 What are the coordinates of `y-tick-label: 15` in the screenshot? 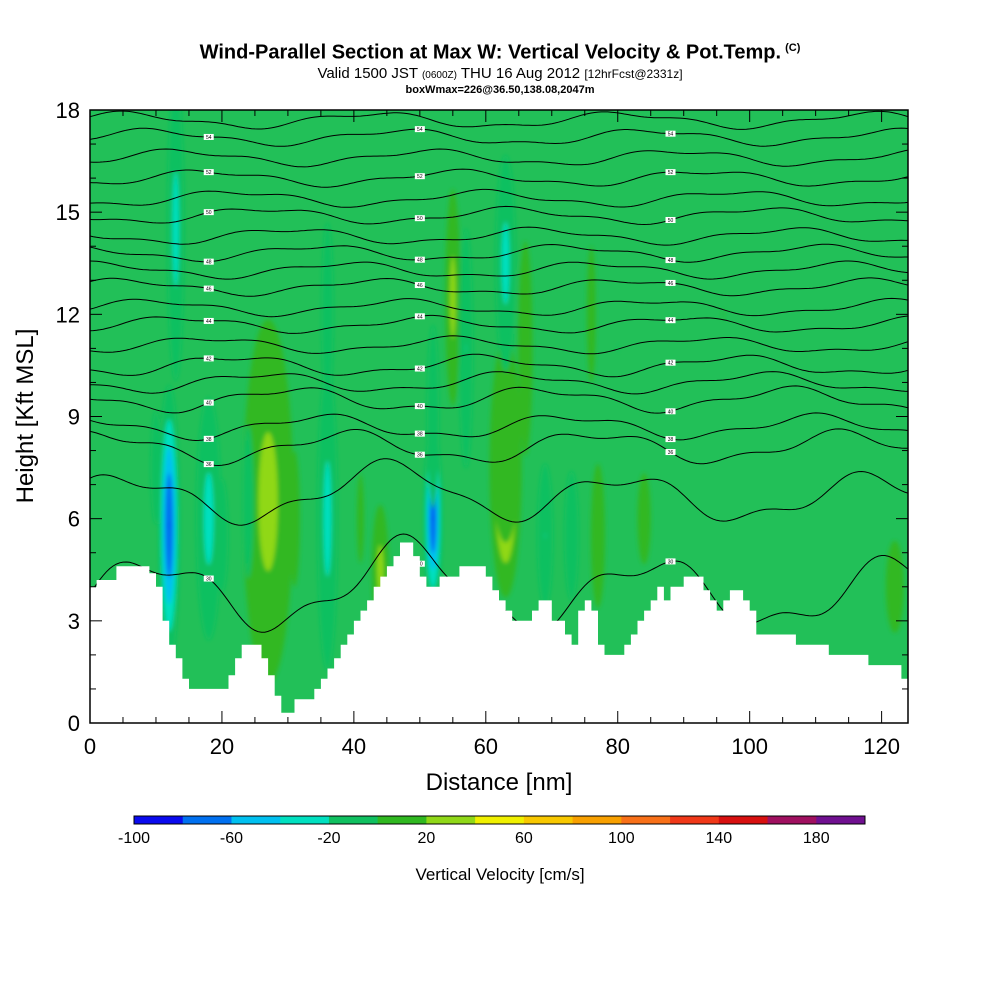 It's located at (68, 212).